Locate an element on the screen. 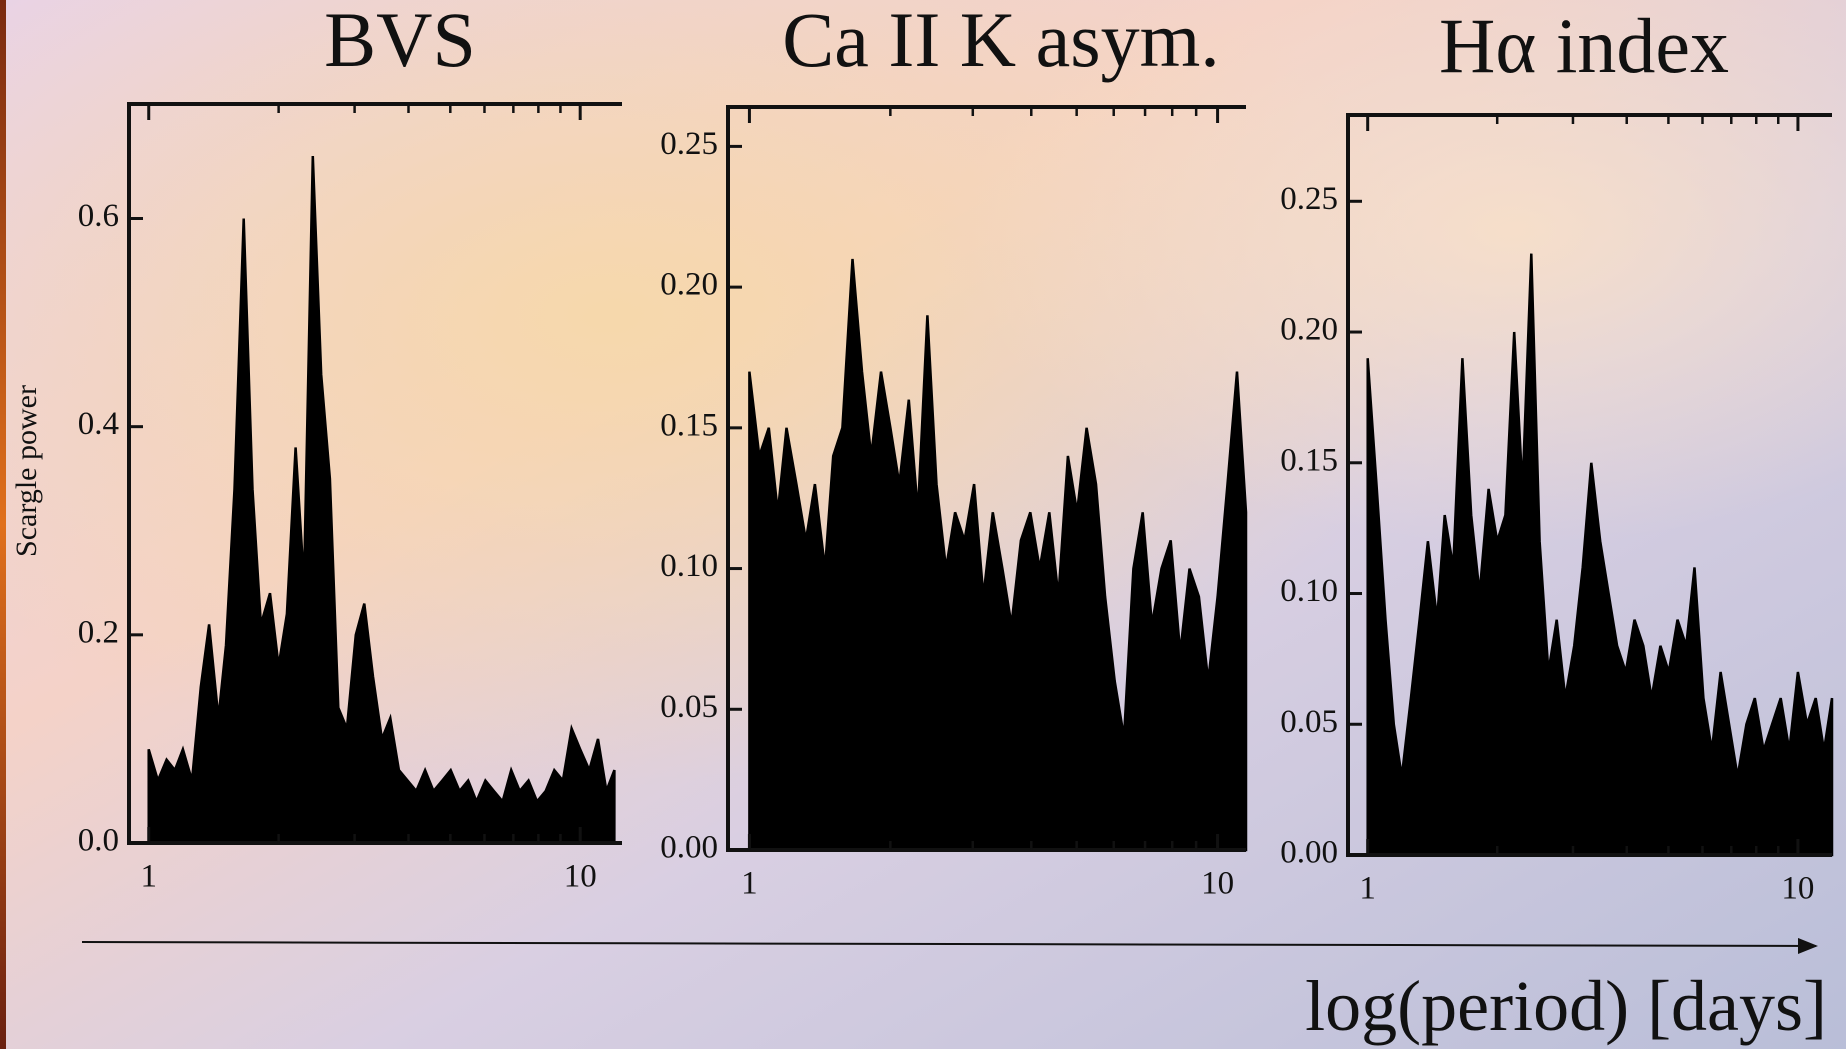  y-tick-label: 0.0 is located at coordinates (98, 841).